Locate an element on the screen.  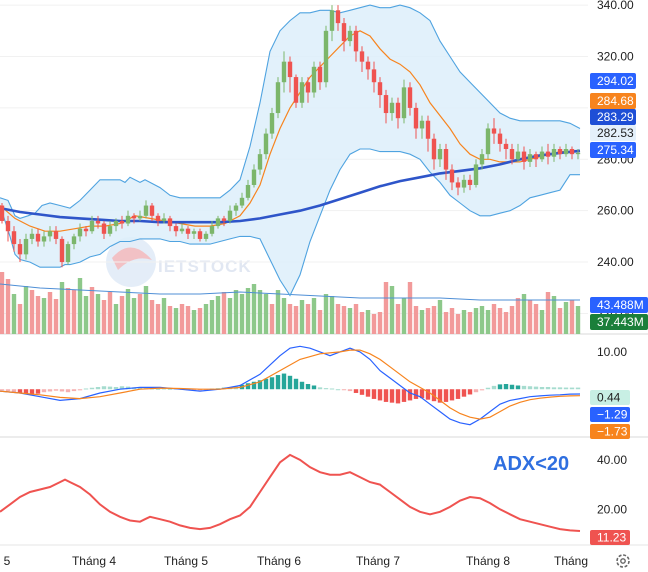
watermark-text: IETSTOCK is located at coordinates (205, 266).